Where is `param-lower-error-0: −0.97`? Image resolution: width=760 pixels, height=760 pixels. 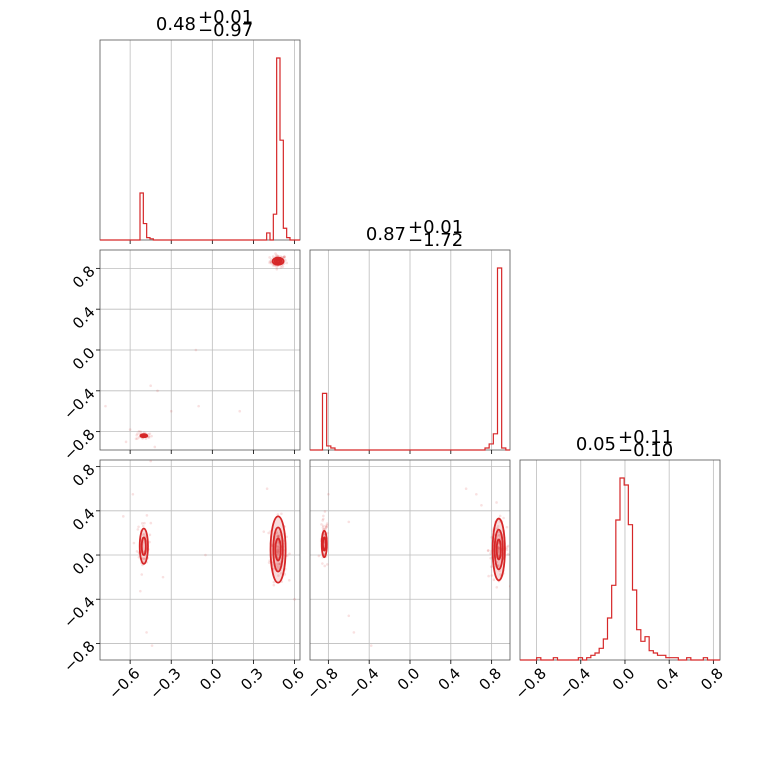
param-lower-error-0: −0.97 is located at coordinates (225, 30).